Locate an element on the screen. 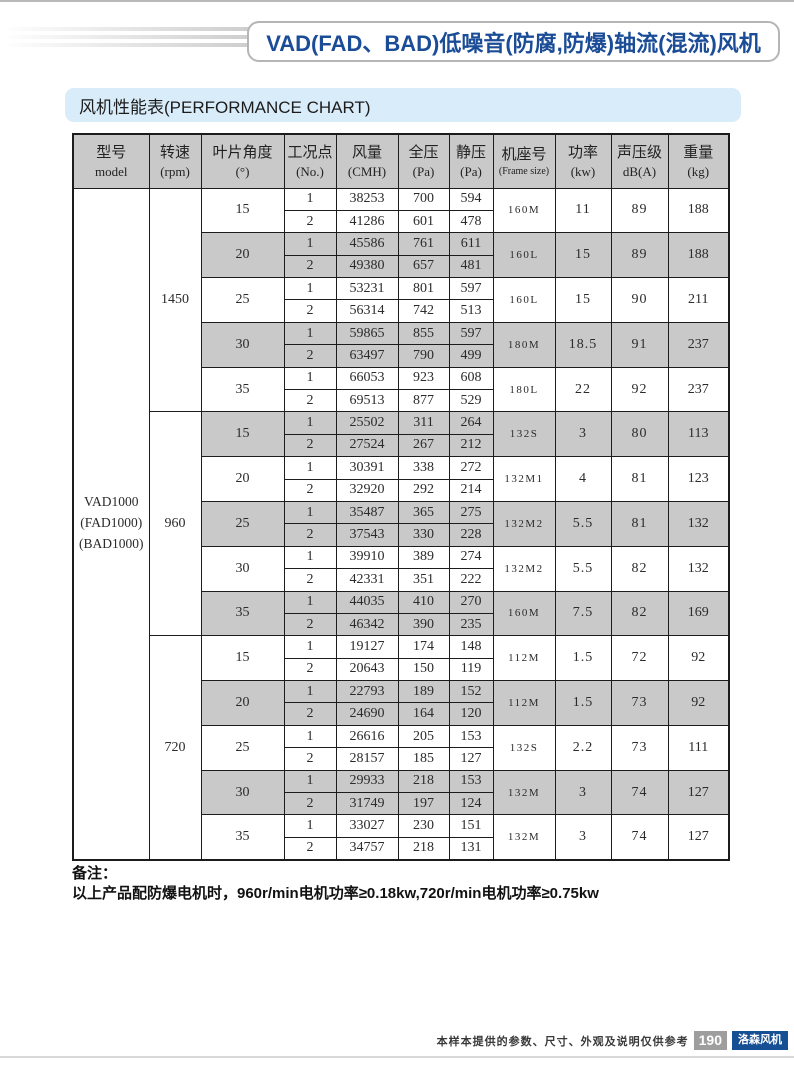 This screenshot has width=794, height=1078. airflow-cell: 26616 is located at coordinates (367, 736).